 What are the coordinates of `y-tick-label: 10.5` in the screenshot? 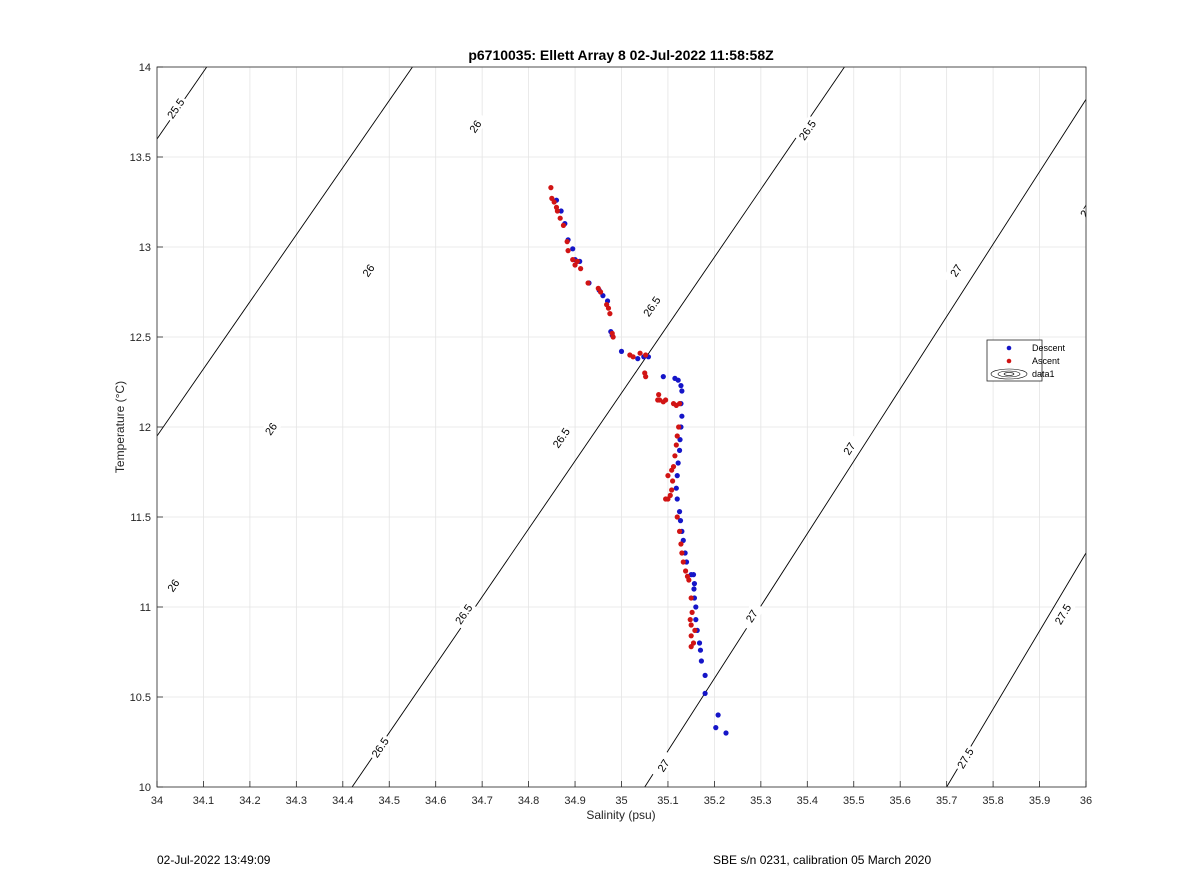 It's located at (140, 698).